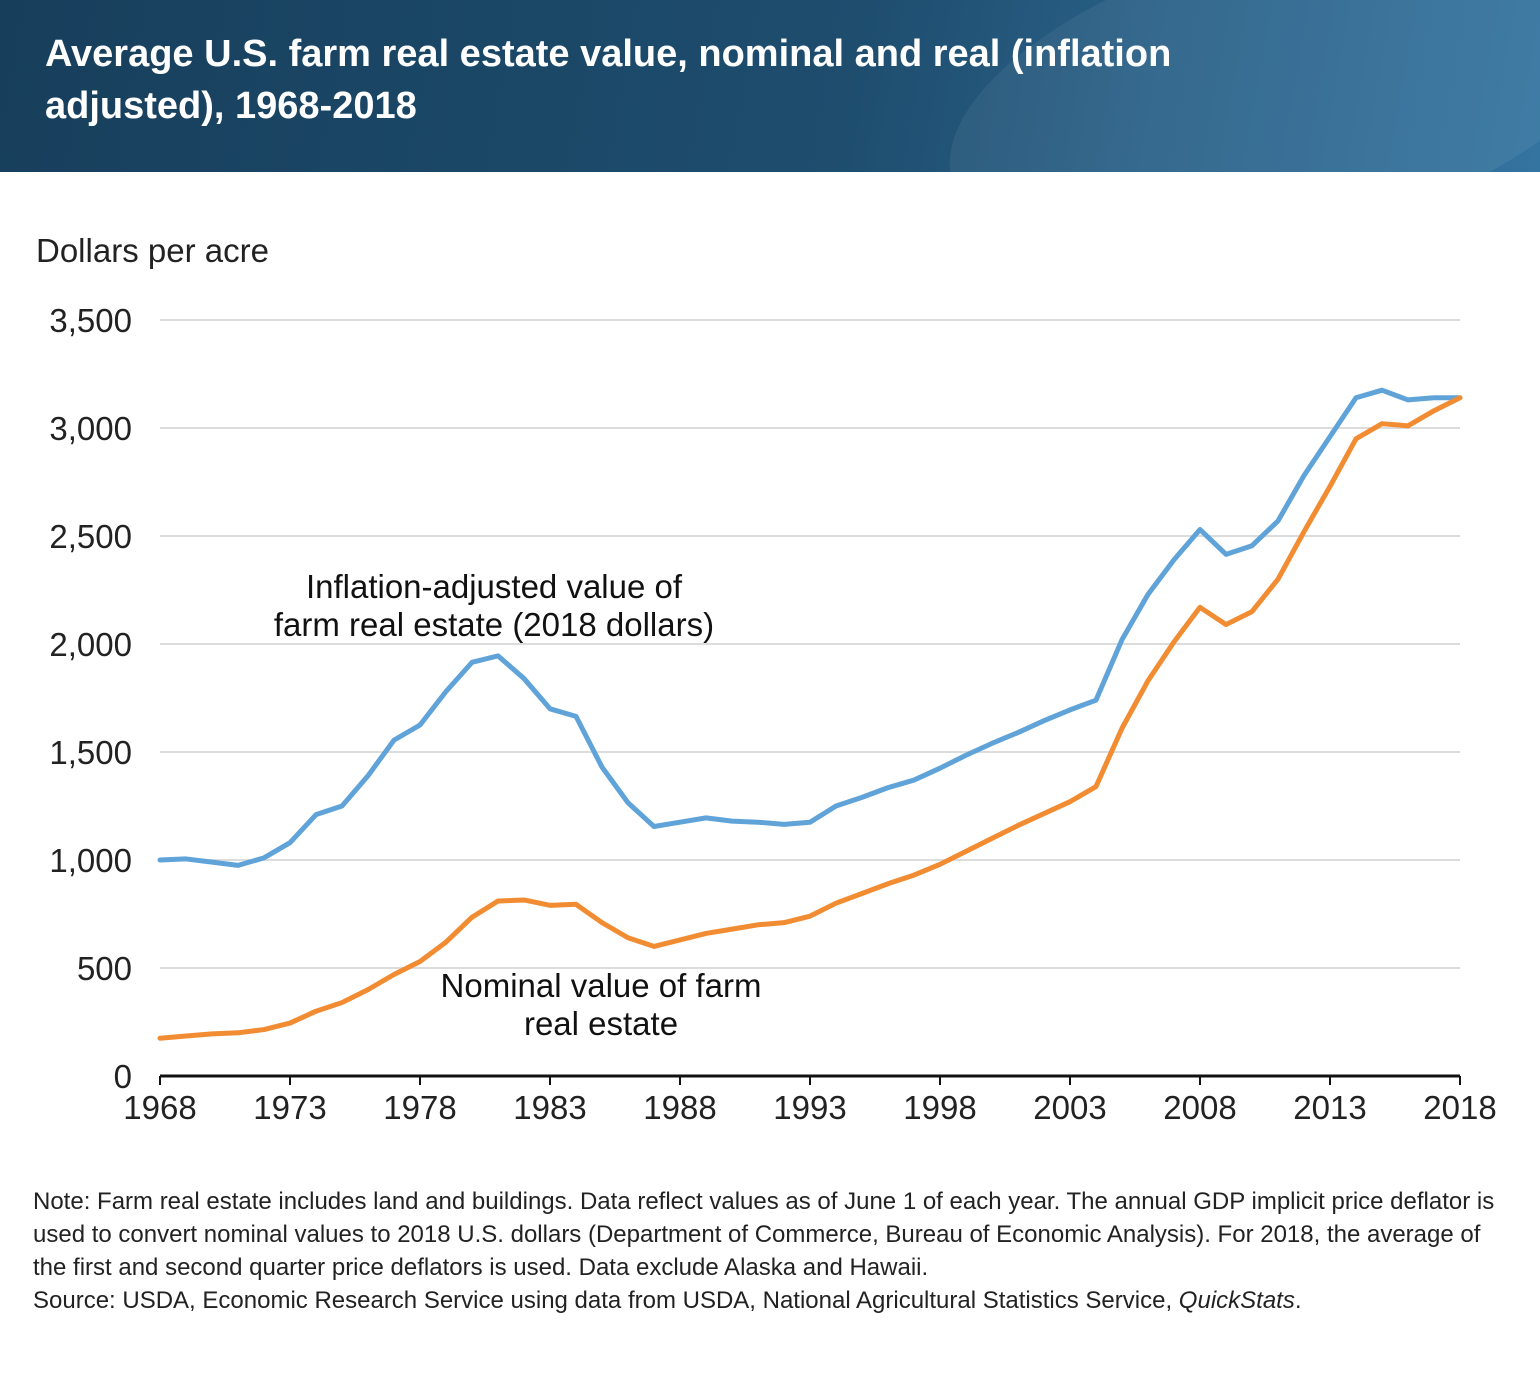 The image size is (1540, 1385). What do you see at coordinates (1329, 1107) in the screenshot?
I see `x-tick-label: 2013` at bounding box center [1329, 1107].